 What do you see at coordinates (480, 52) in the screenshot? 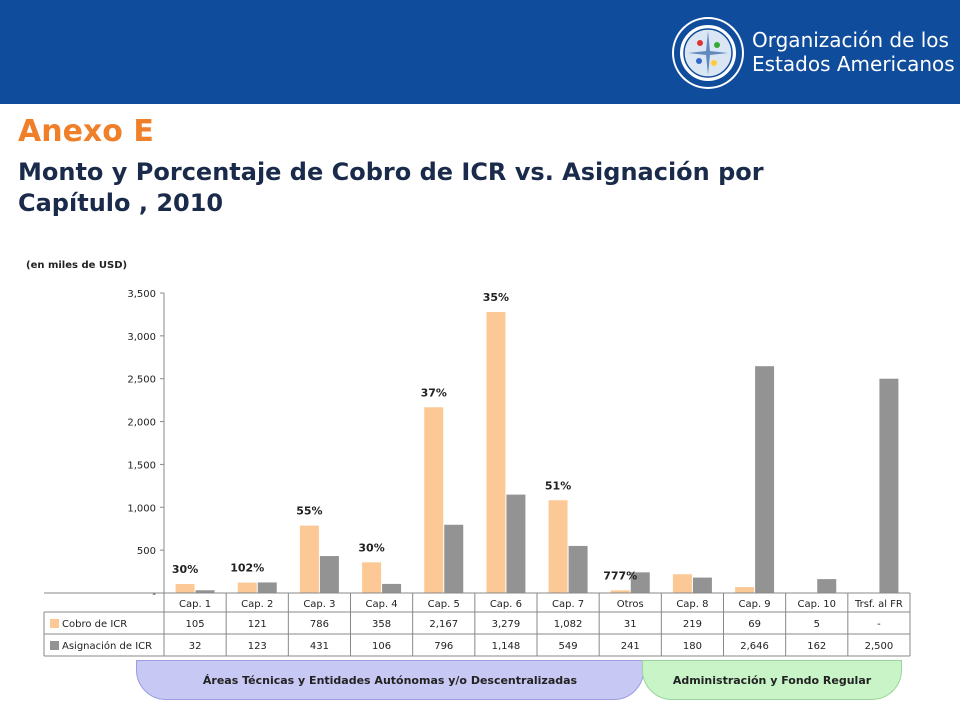
I see `header-bar: Organización de los Estados Americanos` at bounding box center [480, 52].